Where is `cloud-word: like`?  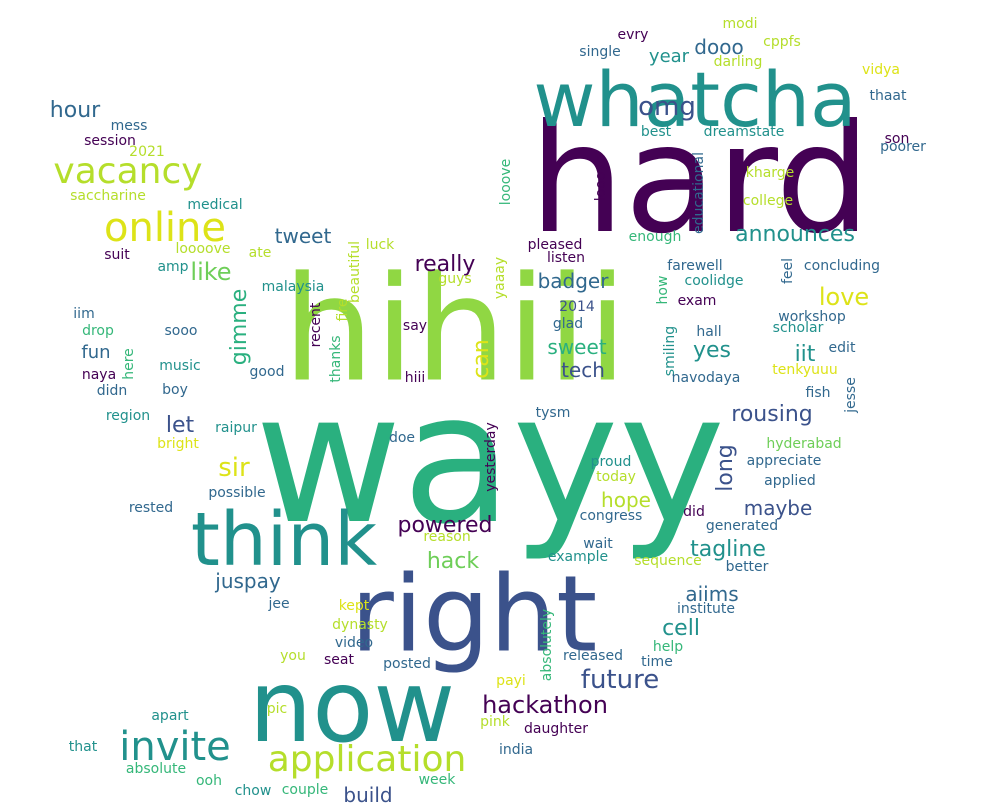
cloud-word: like is located at coordinates (211, 272).